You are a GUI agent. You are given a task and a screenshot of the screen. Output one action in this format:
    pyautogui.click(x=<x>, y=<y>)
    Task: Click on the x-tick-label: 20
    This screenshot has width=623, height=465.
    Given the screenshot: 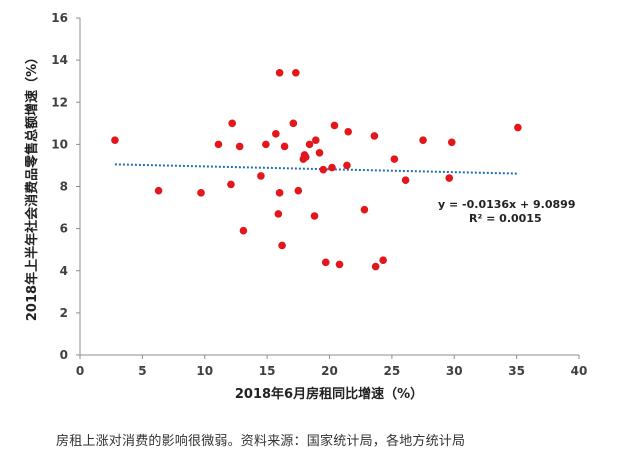 What is the action you would take?
    pyautogui.click(x=329, y=371)
    